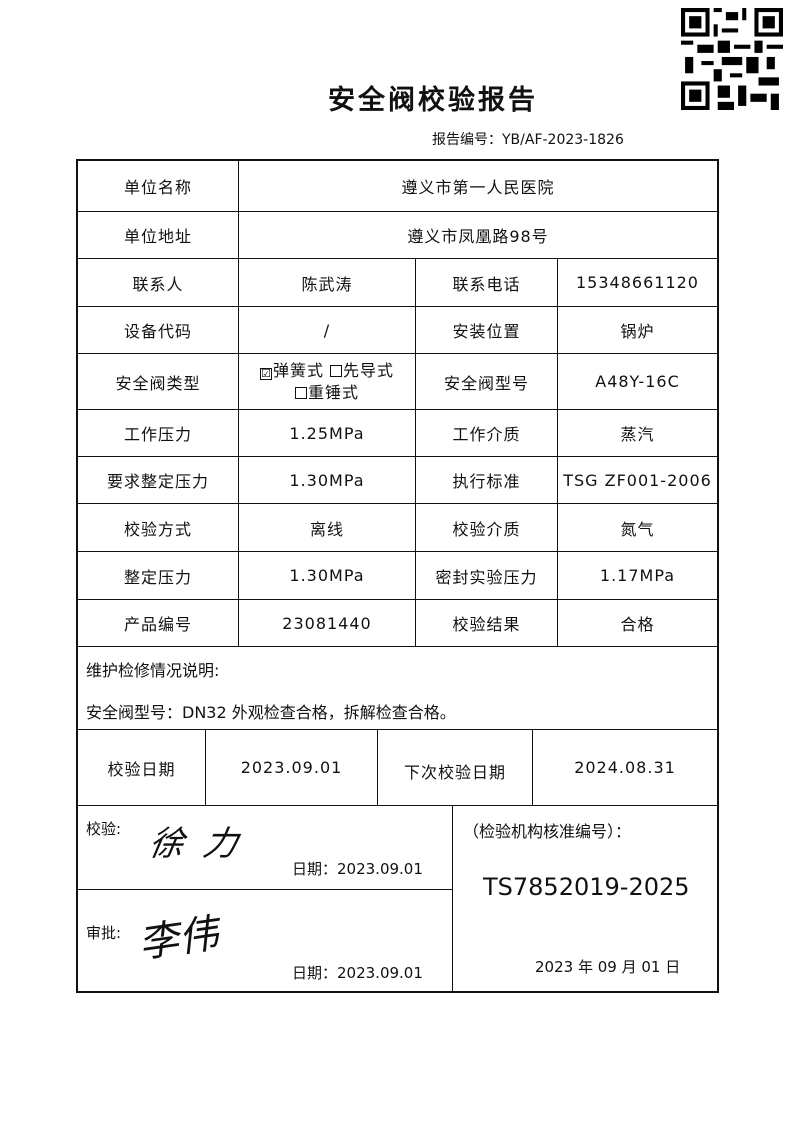 This screenshot has height=1122, width=793. I want to click on approver-signature: 李伟, so click(178, 939).